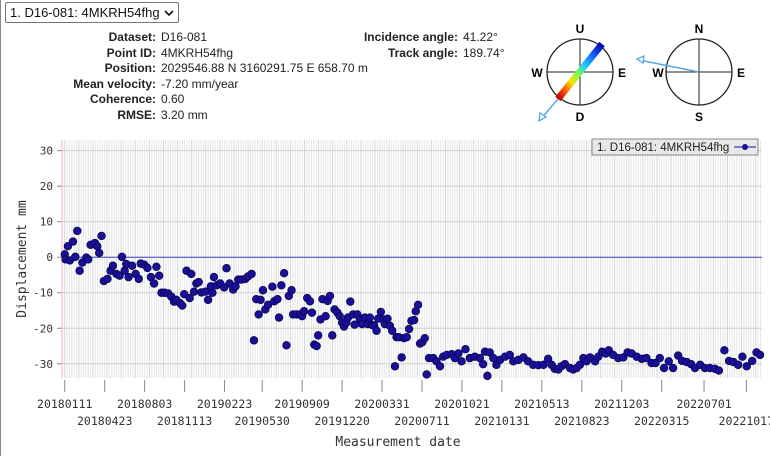 The width and height of the screenshot is (770, 456). Describe the element at coordinates (103, 37) in the screenshot. I see `info-row: Dataset: D16-081` at that location.